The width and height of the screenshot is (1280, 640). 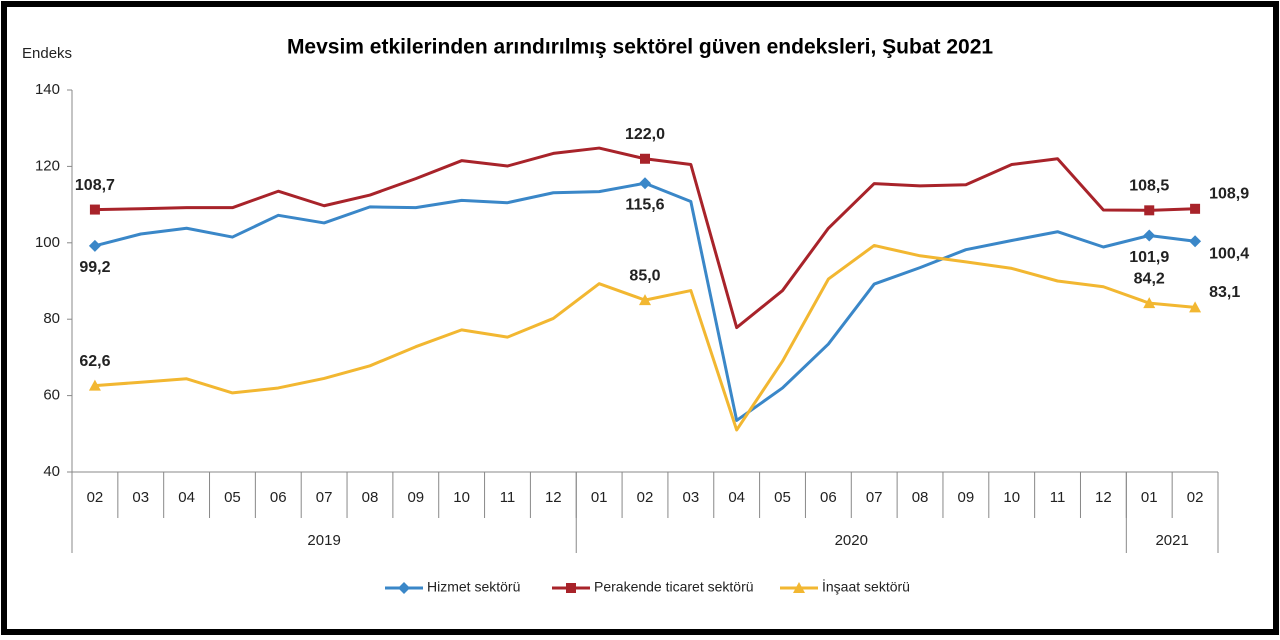 What do you see at coordinates (47, 165) in the screenshot?
I see `y-tick-label: 120` at bounding box center [47, 165].